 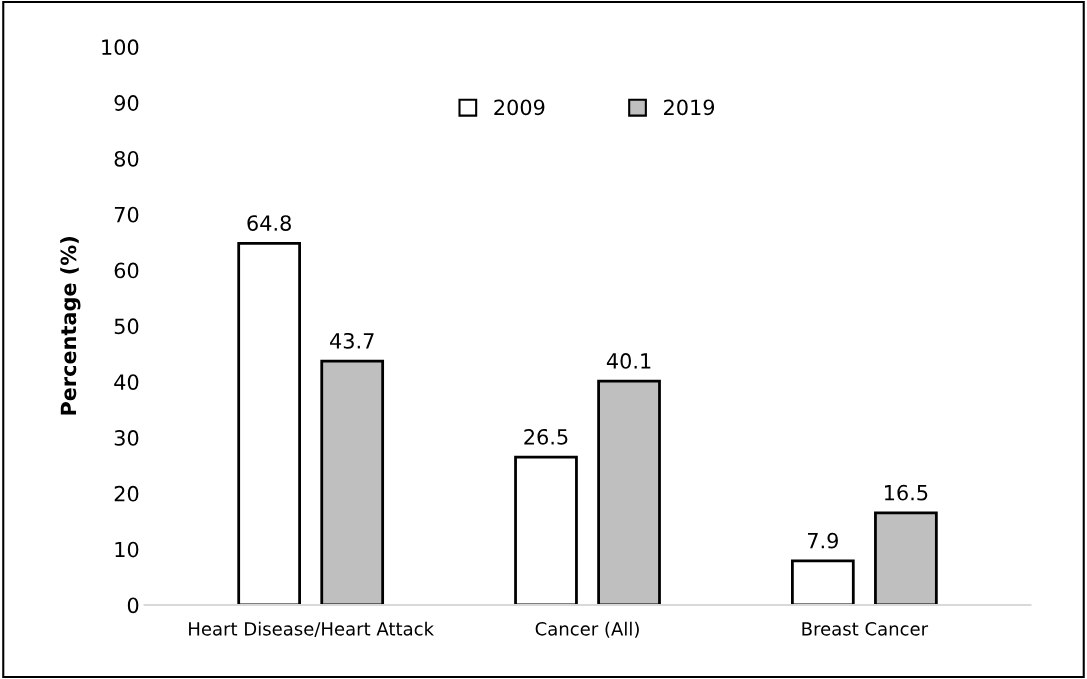 What do you see at coordinates (70, 326) in the screenshot?
I see `y-axis-title: Percentage (%)` at bounding box center [70, 326].